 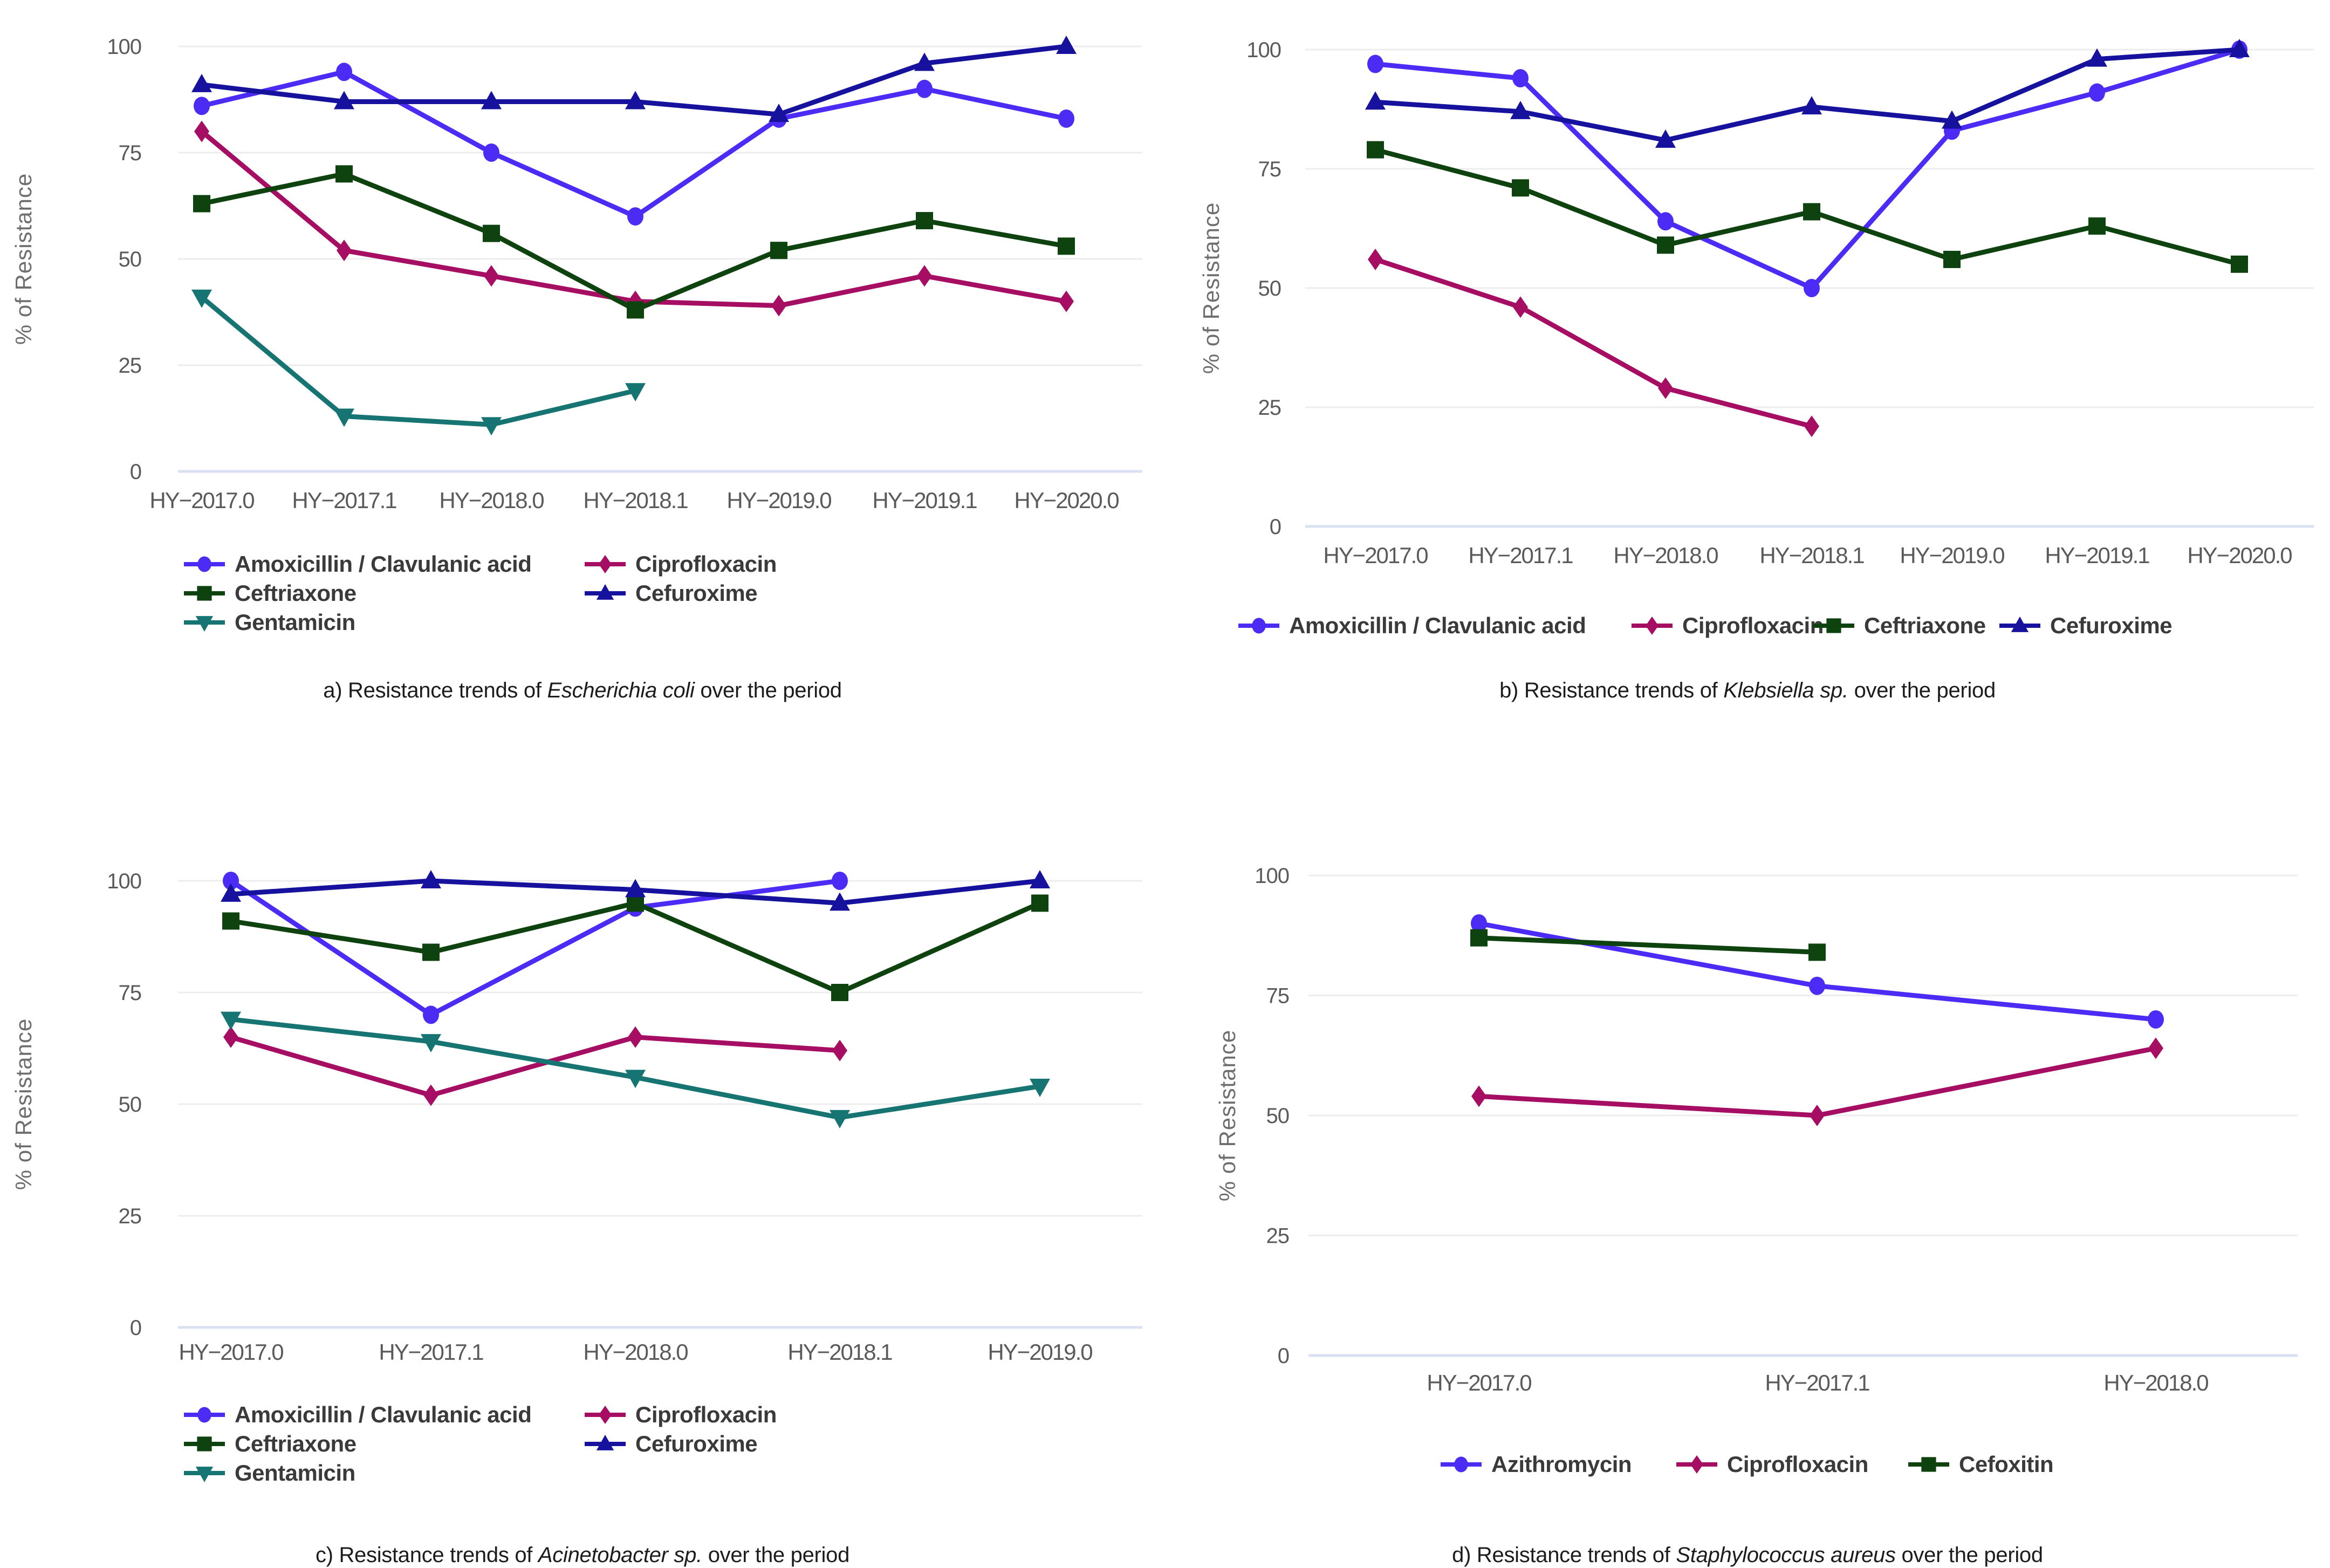 I want to click on y-tick-label: 50, so click(x=1278, y=1116).